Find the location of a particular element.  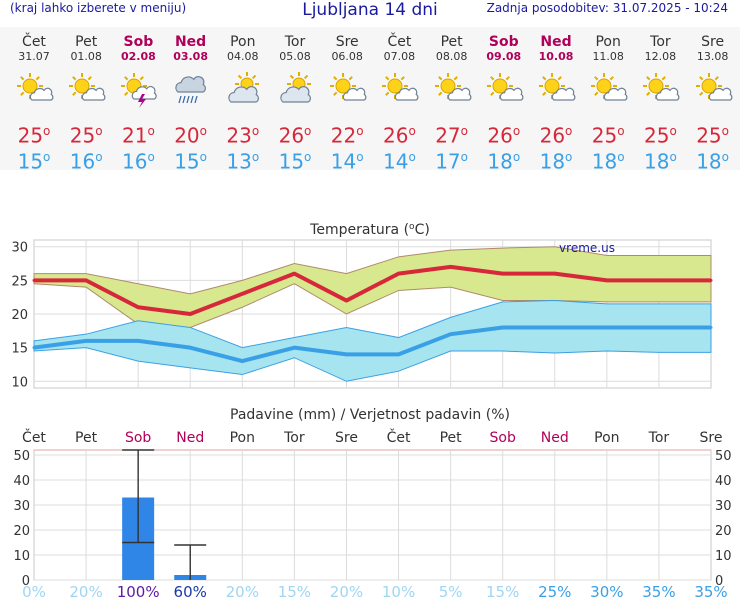

day-date: 06.08 is located at coordinates (347, 56).